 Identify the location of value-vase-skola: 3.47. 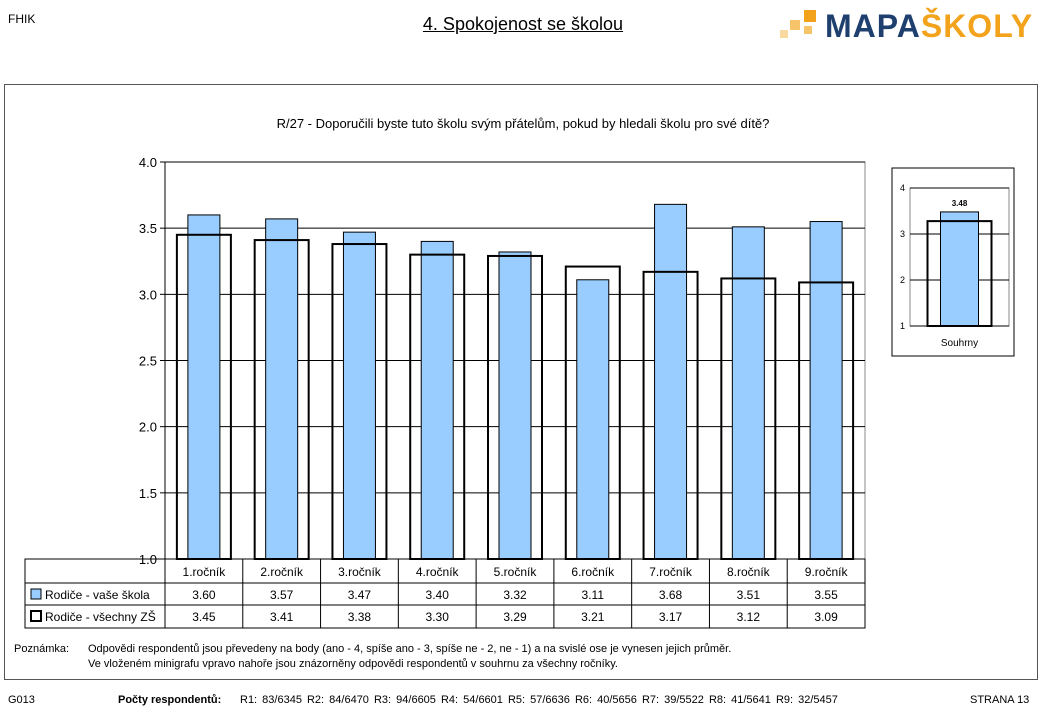
(360, 595).